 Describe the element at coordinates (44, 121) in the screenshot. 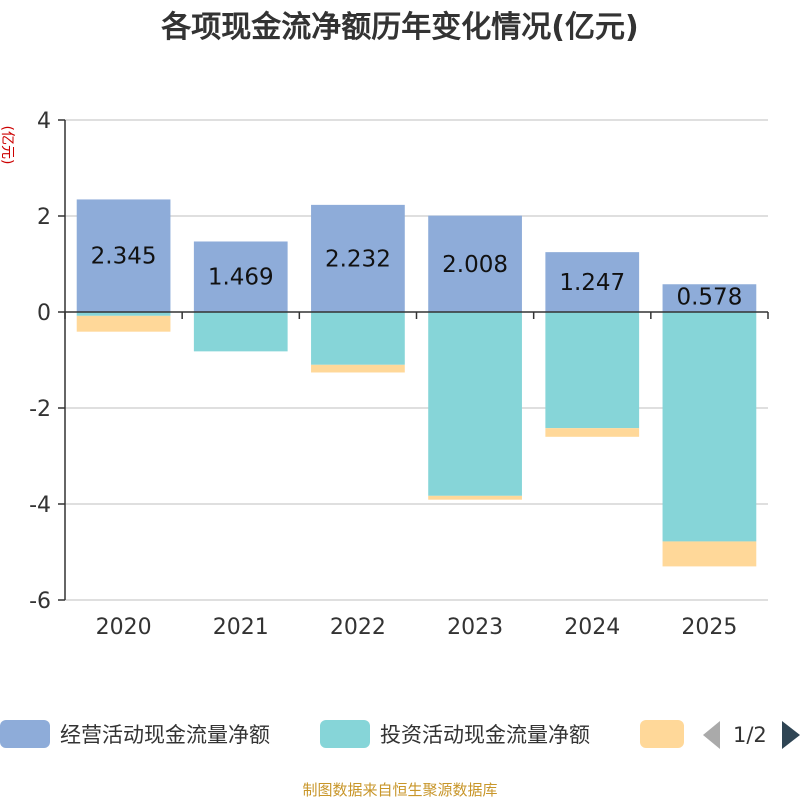

I see `y-tick-label: 4` at that location.